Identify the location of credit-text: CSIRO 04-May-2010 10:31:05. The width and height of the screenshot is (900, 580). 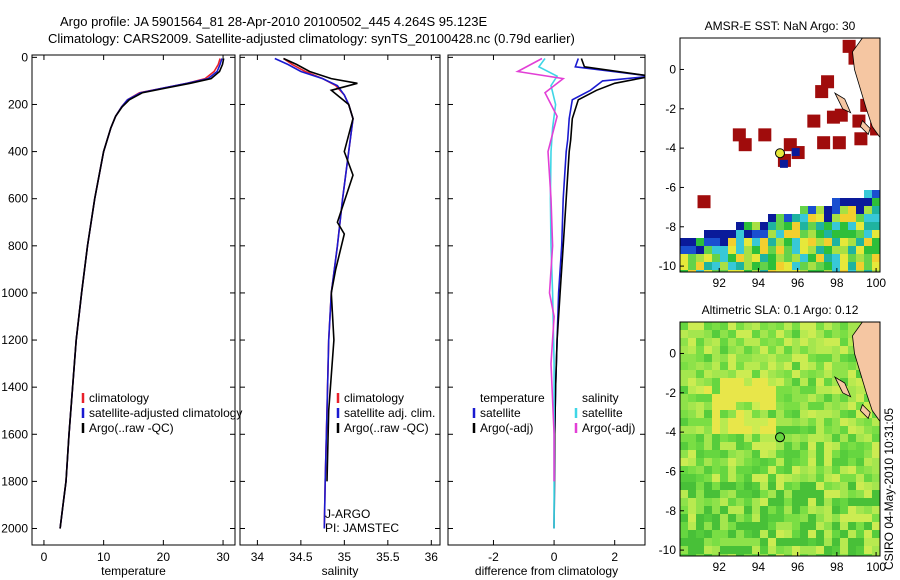
(889, 489).